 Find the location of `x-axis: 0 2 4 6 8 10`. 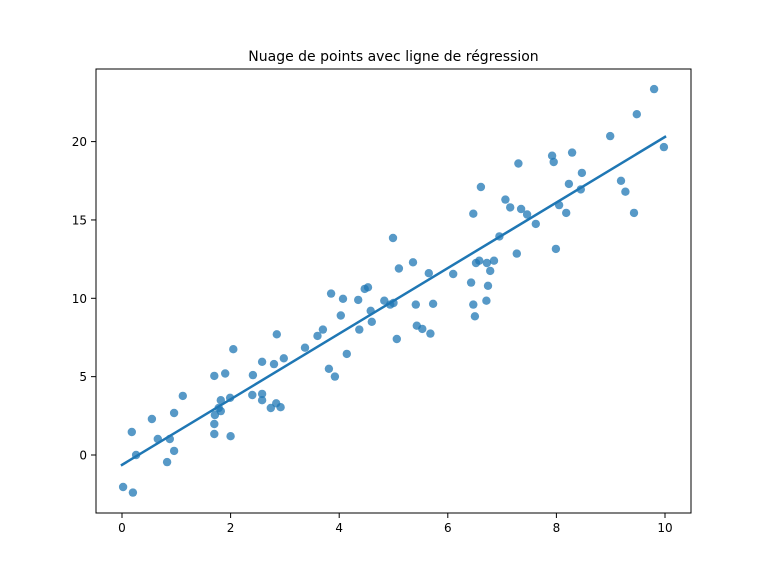

x-axis: 0 2 4 6 8 10 is located at coordinates (395, 524).